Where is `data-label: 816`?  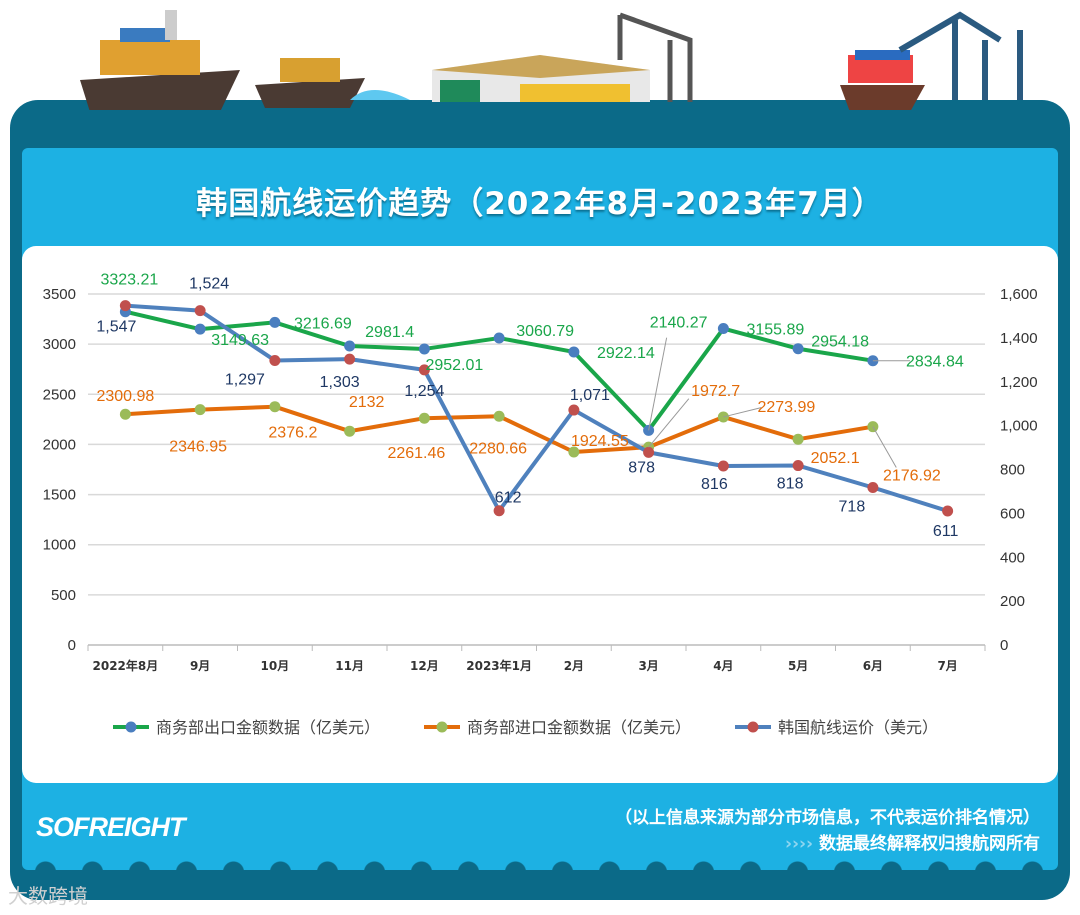 data-label: 816 is located at coordinates (714, 484).